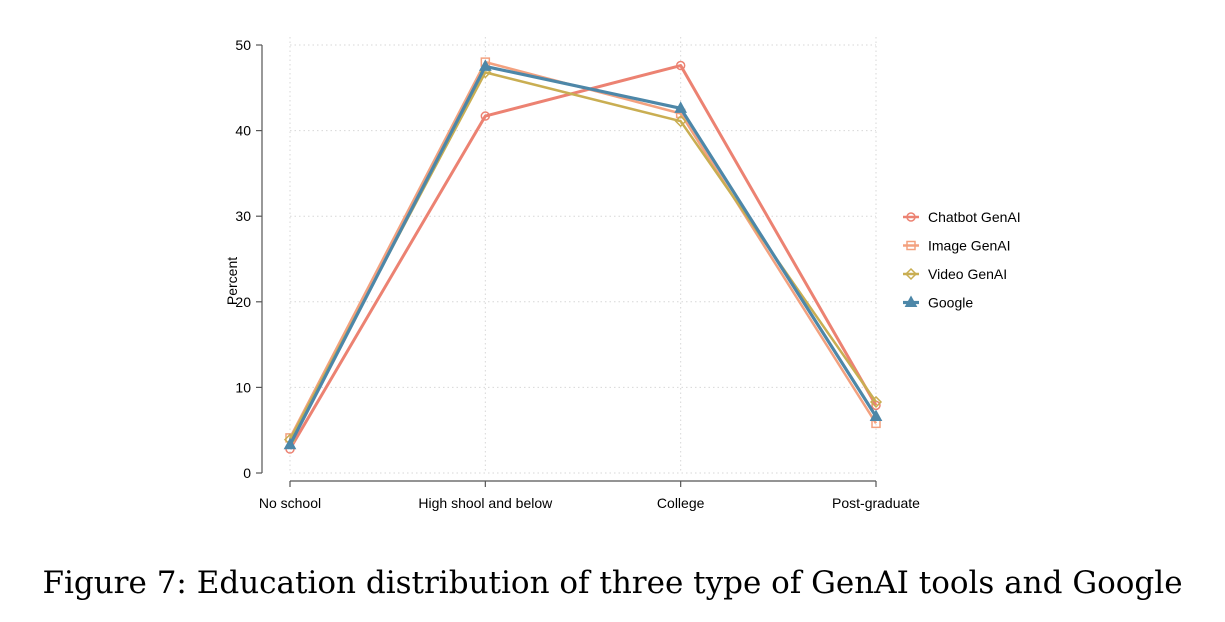 Image resolution: width=1225 pixels, height=622 pixels. Describe the element at coordinates (876, 503) in the screenshot. I see `x-tick-label: Post-graduate` at that location.